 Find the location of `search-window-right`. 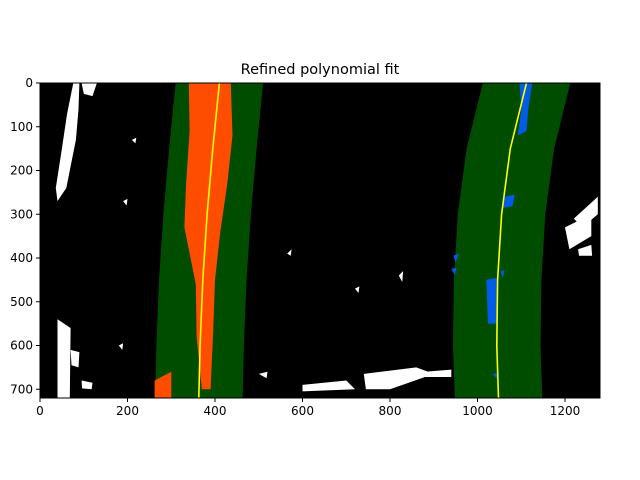

search-window-right is located at coordinates (512, 240).